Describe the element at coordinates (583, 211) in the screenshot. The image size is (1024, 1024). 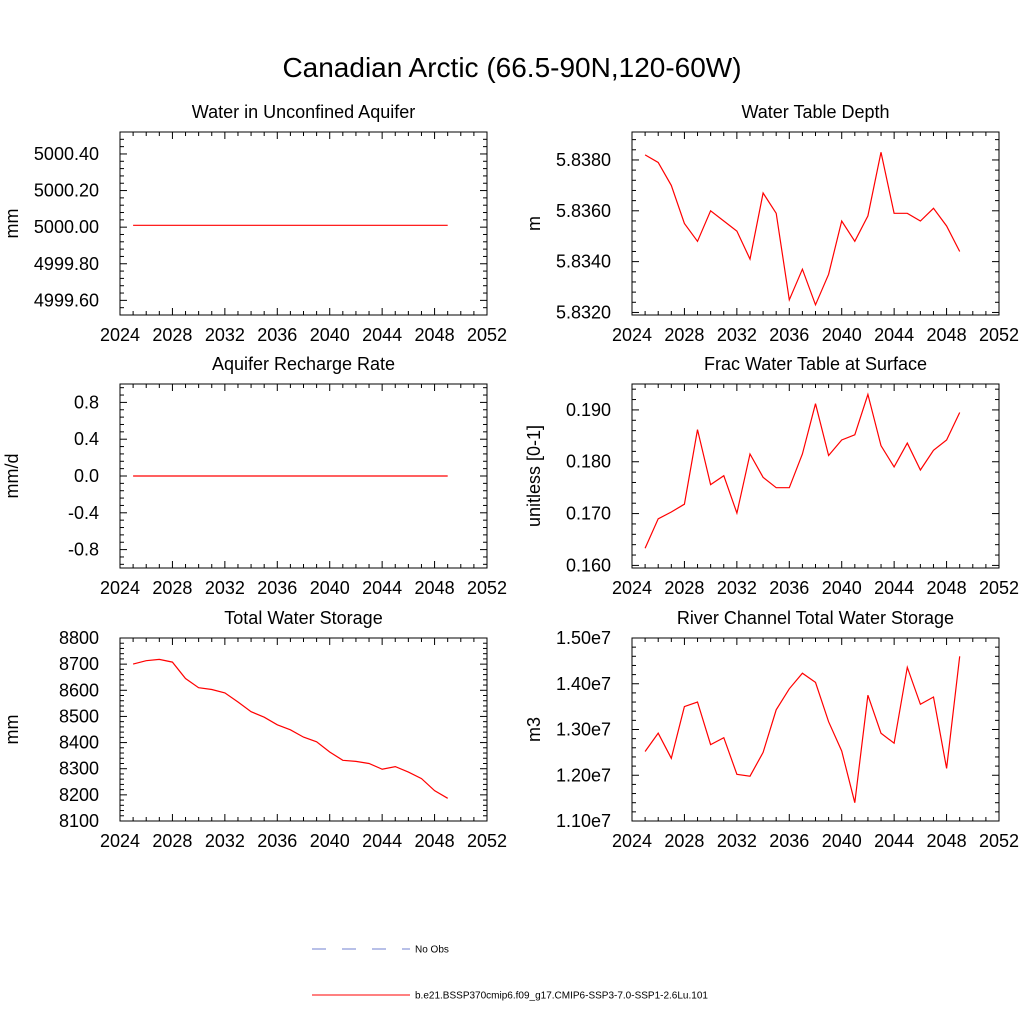
I see `y-tick-label: 5.8360` at that location.